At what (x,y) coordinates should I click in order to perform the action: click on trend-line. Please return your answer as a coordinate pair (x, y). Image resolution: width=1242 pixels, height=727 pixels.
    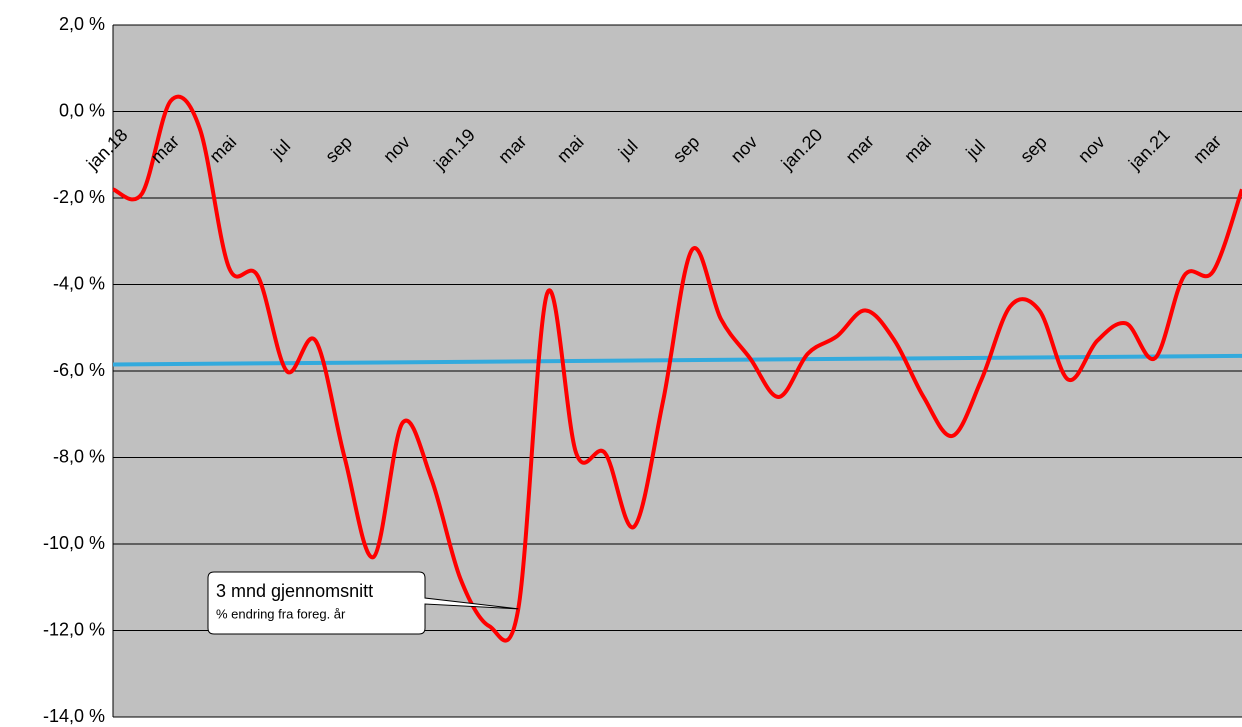
    Looking at the image, I should click on (677, 360).